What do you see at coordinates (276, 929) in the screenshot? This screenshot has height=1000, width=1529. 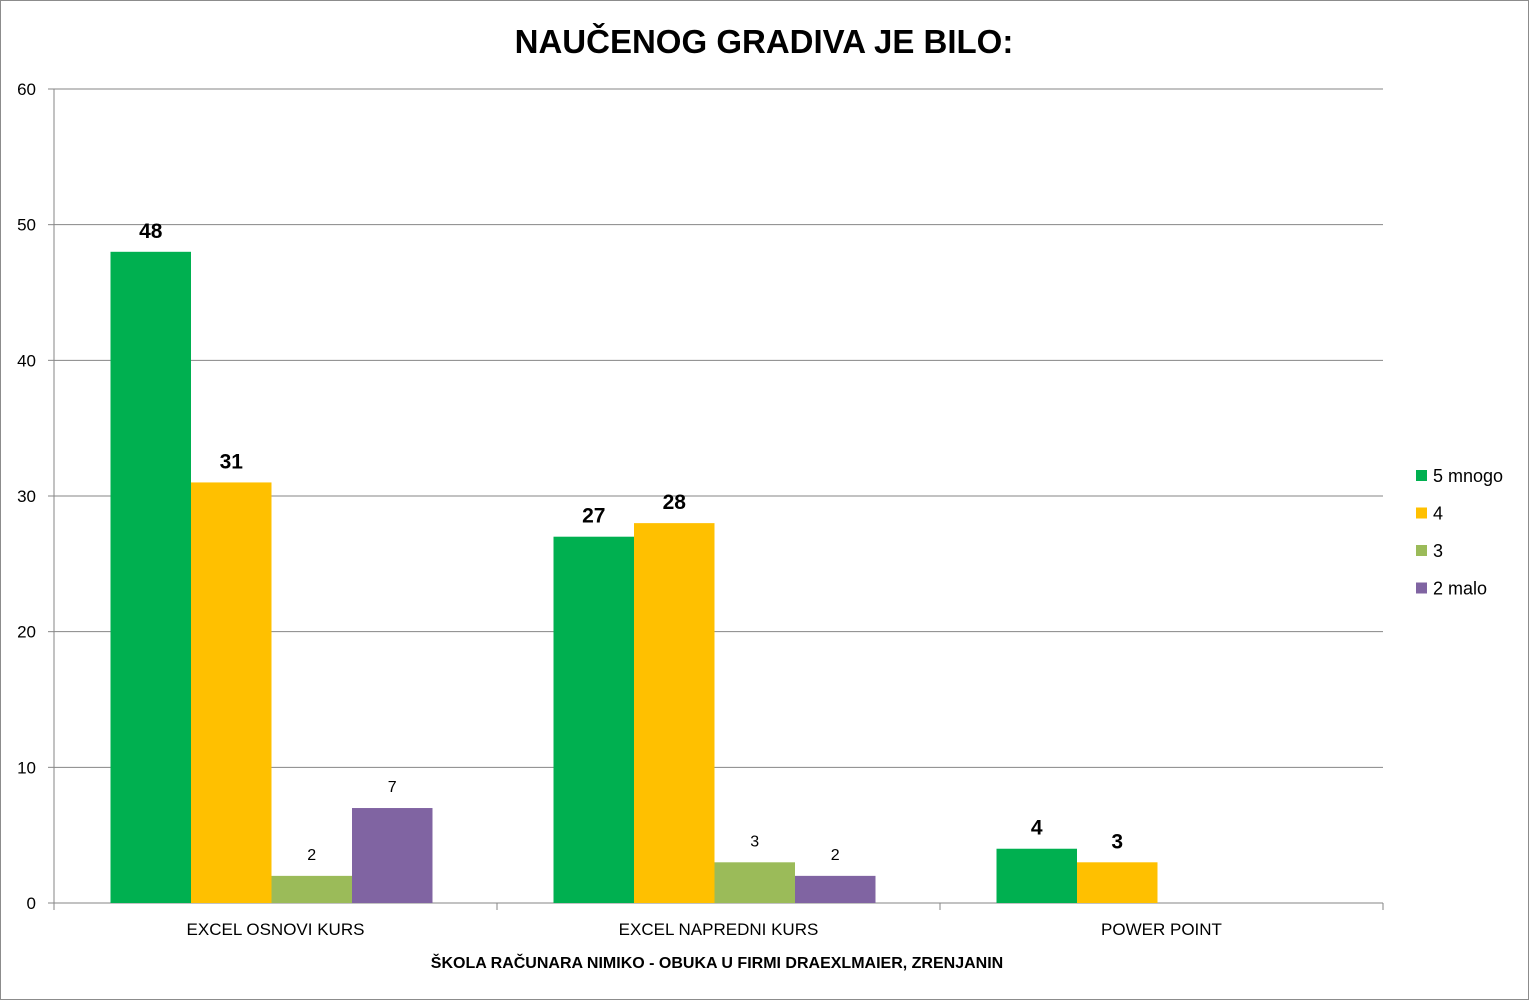 I see `x-category-label: EXCEL OSNOVI KURS` at bounding box center [276, 929].